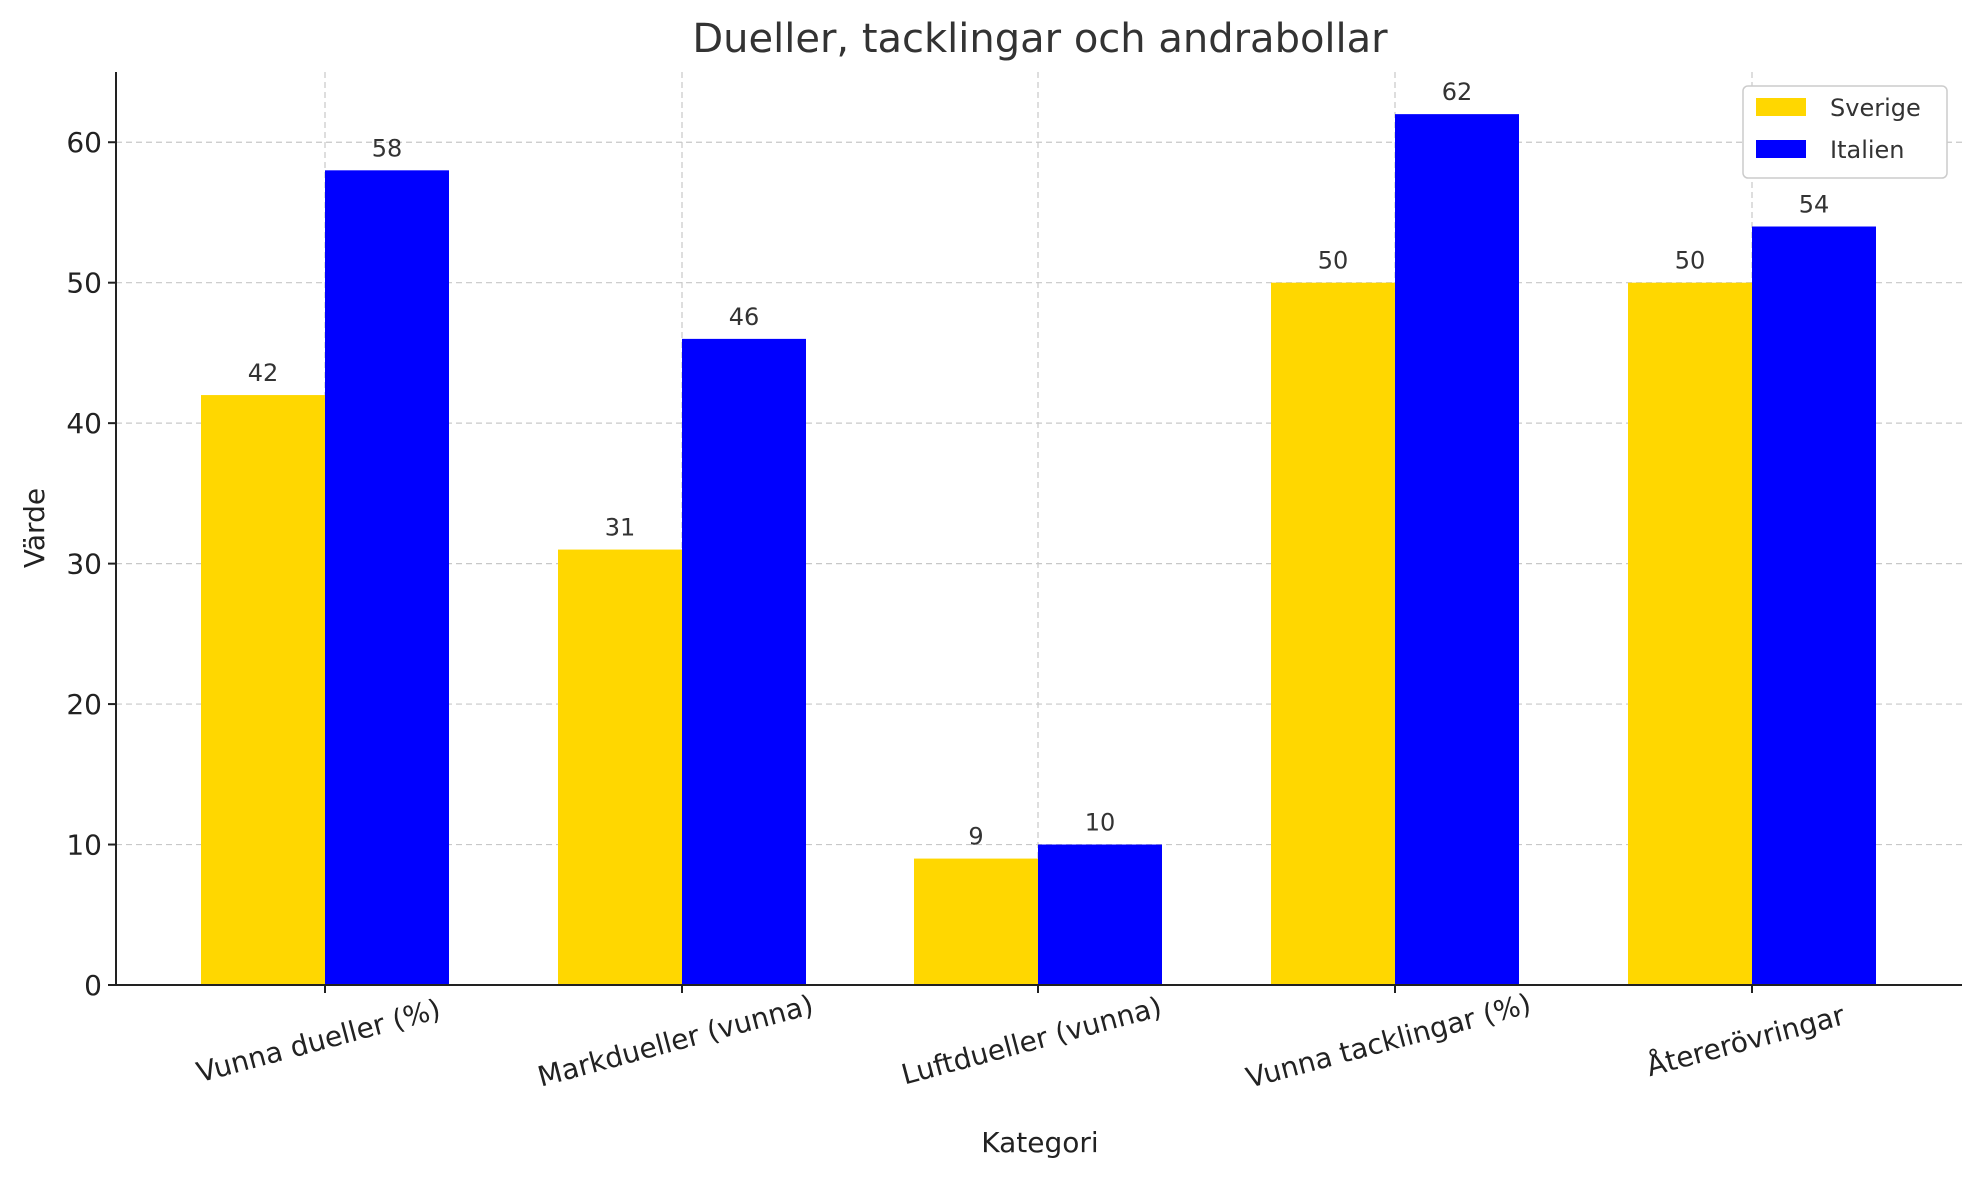 The image size is (1979, 1180). What do you see at coordinates (620, 528) in the screenshot?
I see `data-label-sverige-1: 31` at bounding box center [620, 528].